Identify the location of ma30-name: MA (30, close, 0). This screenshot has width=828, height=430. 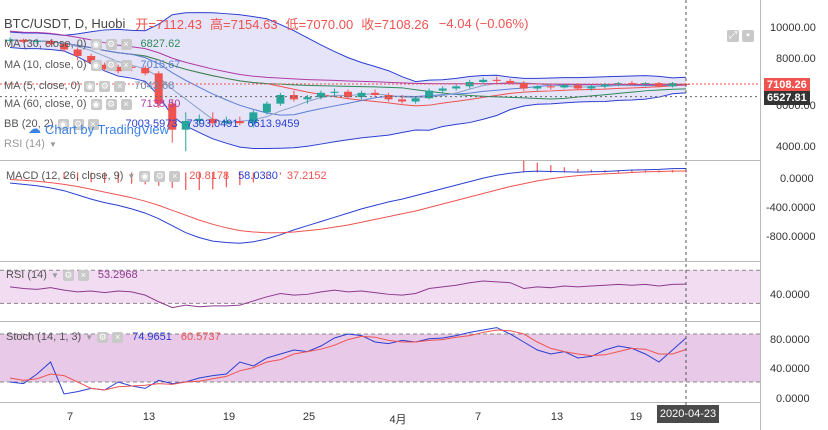
(45, 44).